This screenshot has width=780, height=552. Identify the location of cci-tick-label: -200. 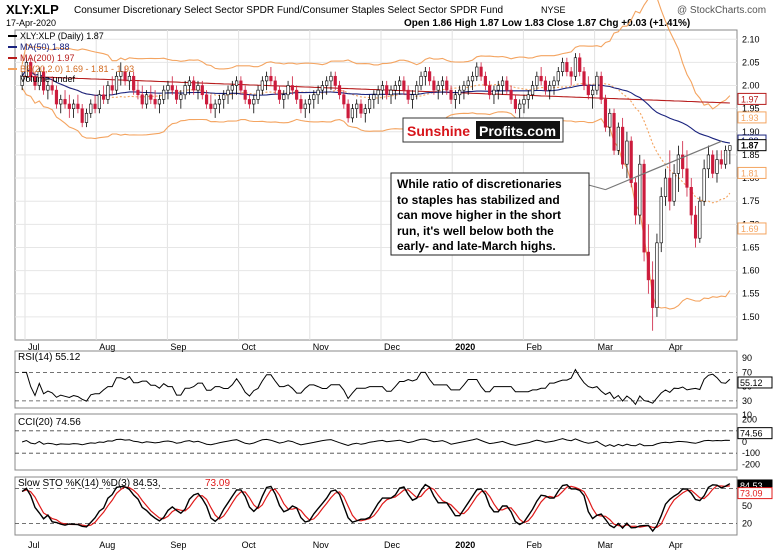
(751, 464).